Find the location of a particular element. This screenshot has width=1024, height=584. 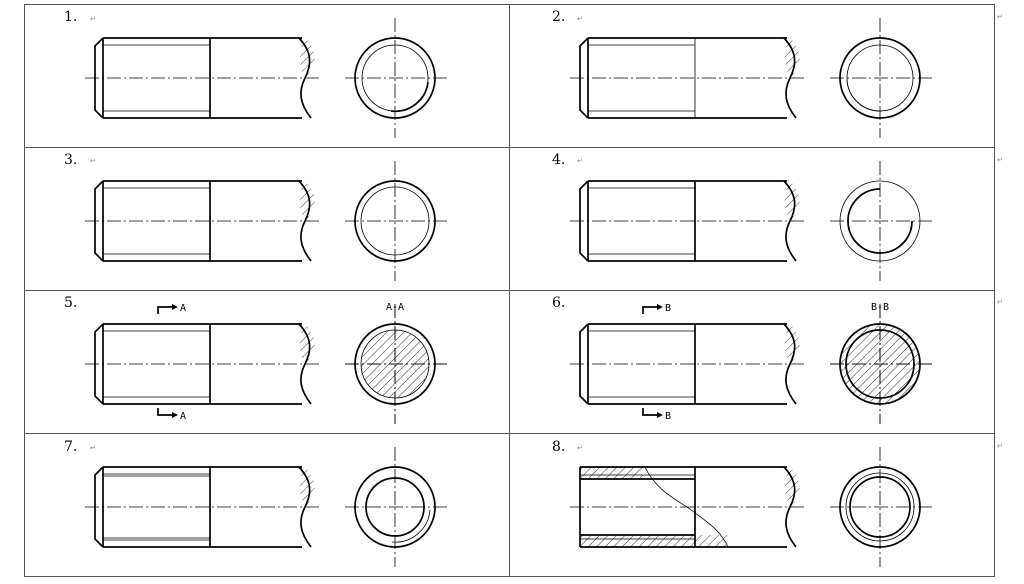

item-number-5: 5. is located at coordinates (71, 303).